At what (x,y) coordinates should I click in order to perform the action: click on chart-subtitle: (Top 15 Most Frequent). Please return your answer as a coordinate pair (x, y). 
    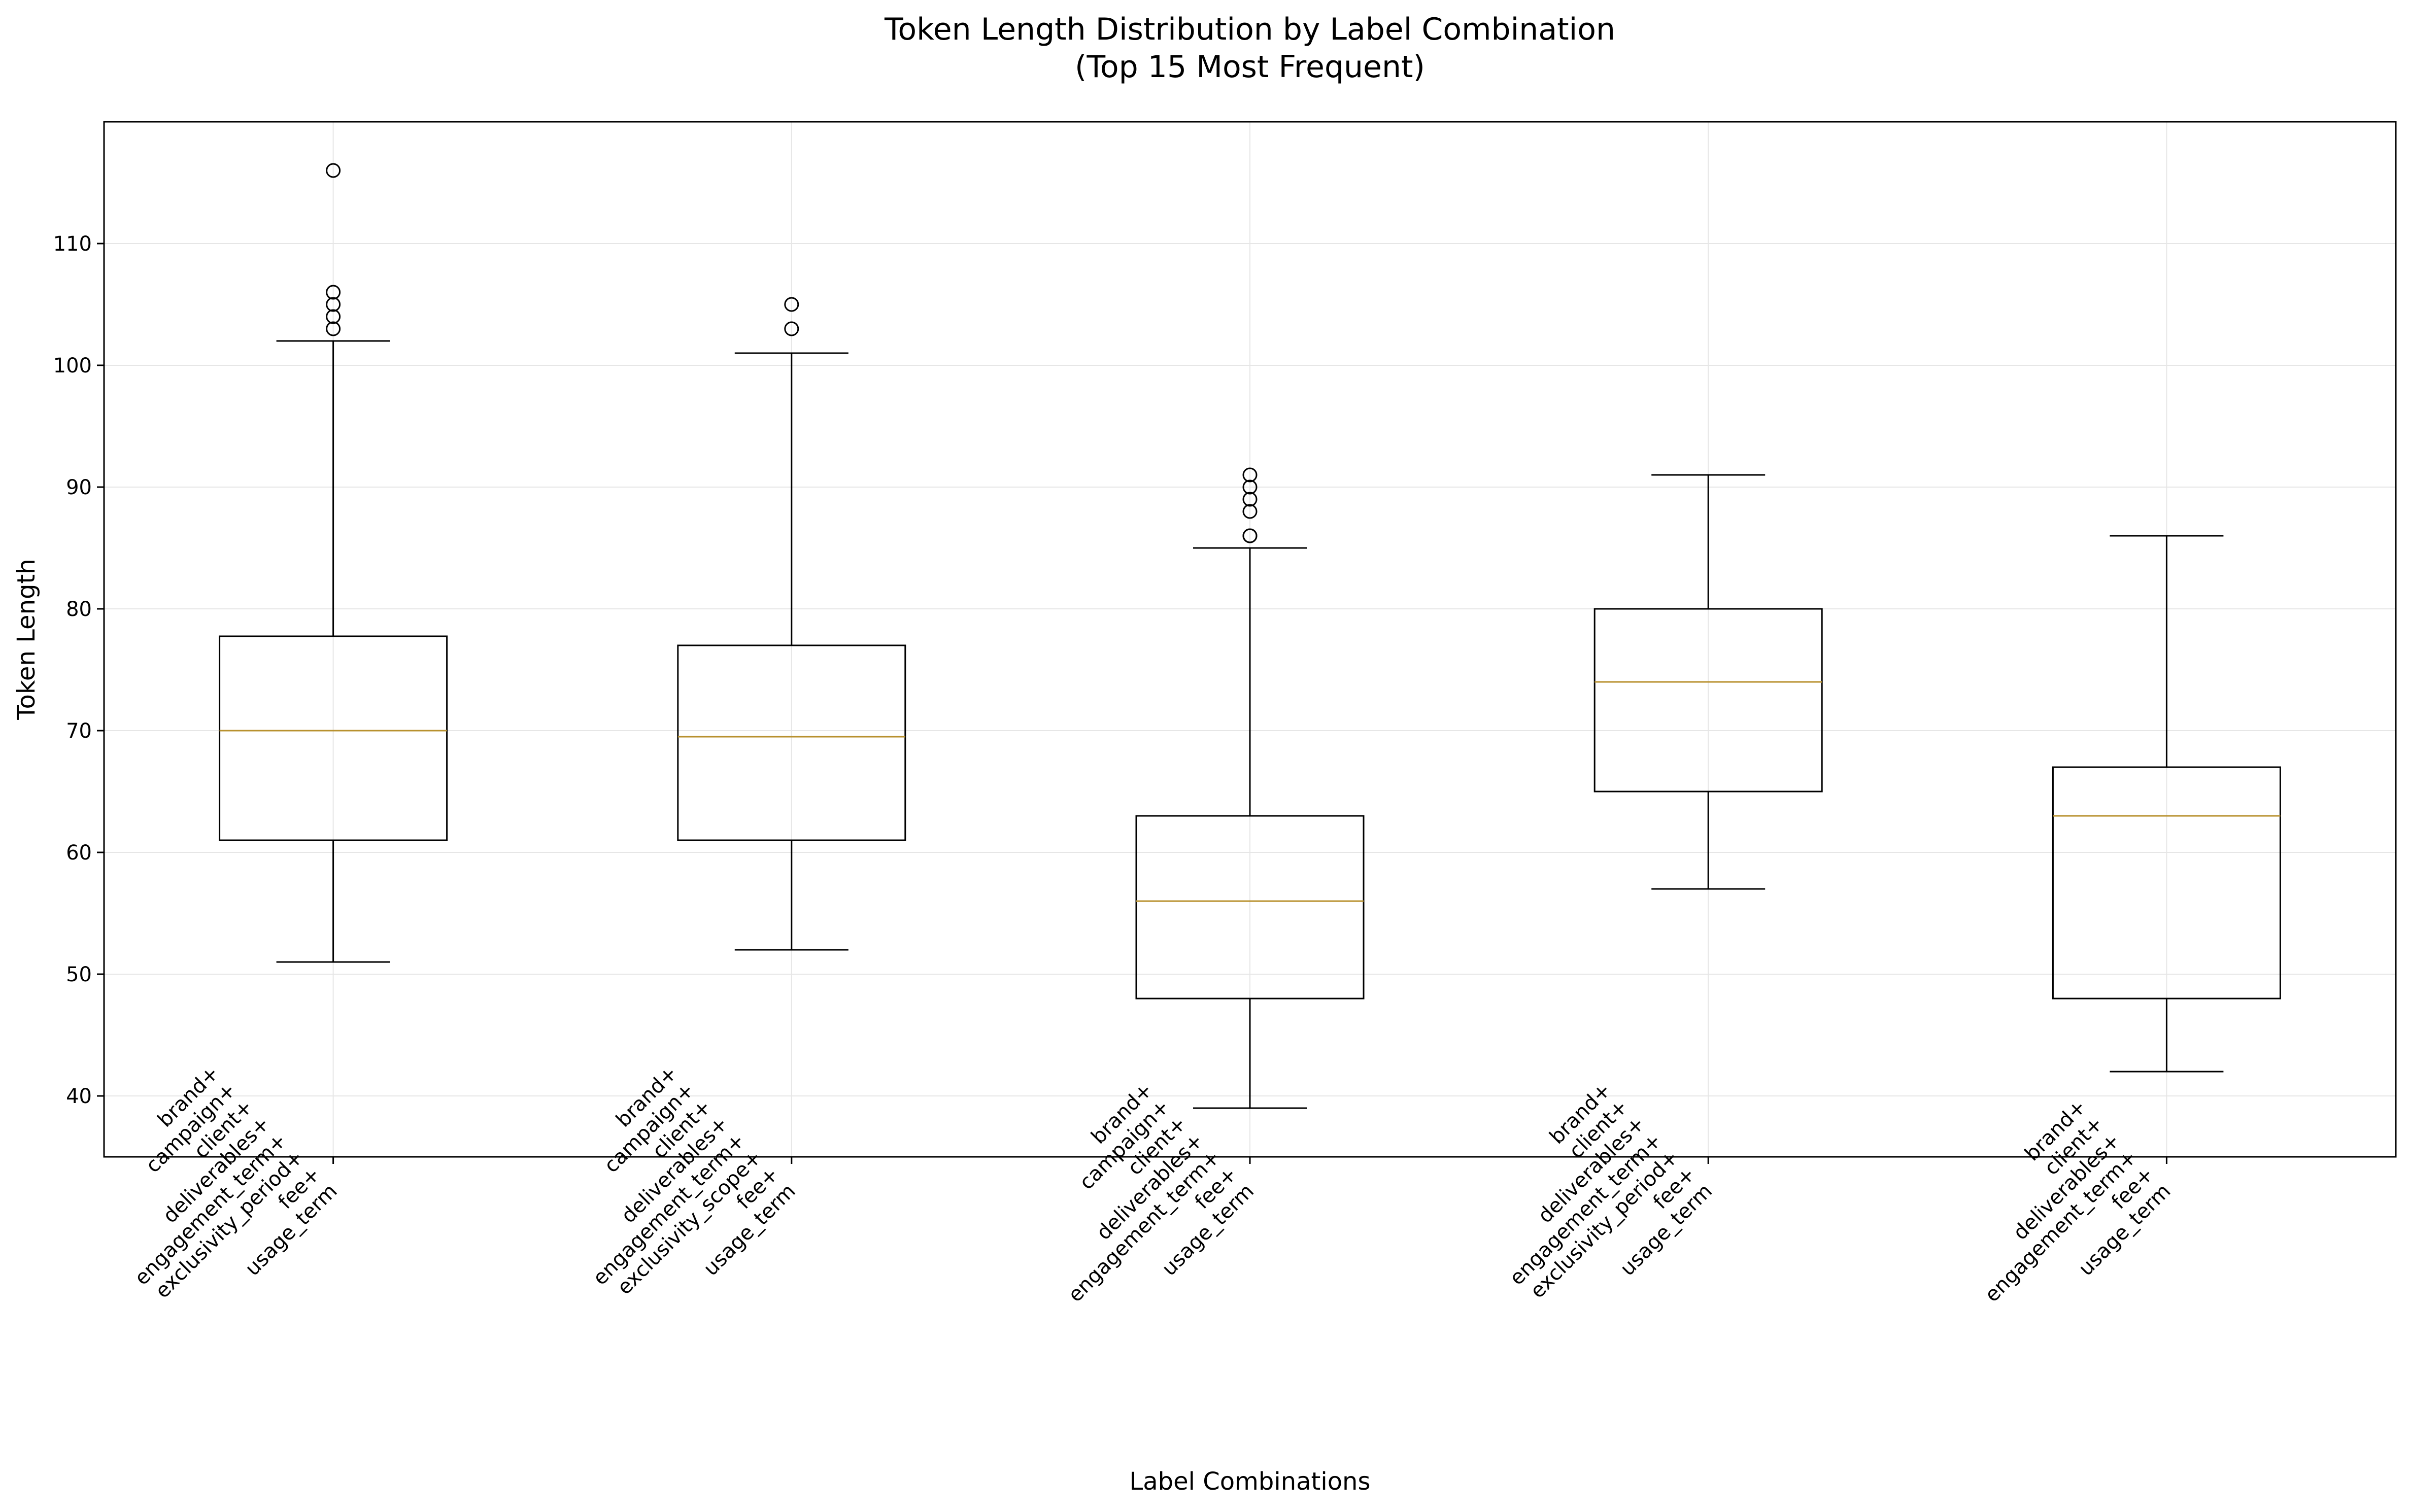
    Looking at the image, I should click on (1250, 67).